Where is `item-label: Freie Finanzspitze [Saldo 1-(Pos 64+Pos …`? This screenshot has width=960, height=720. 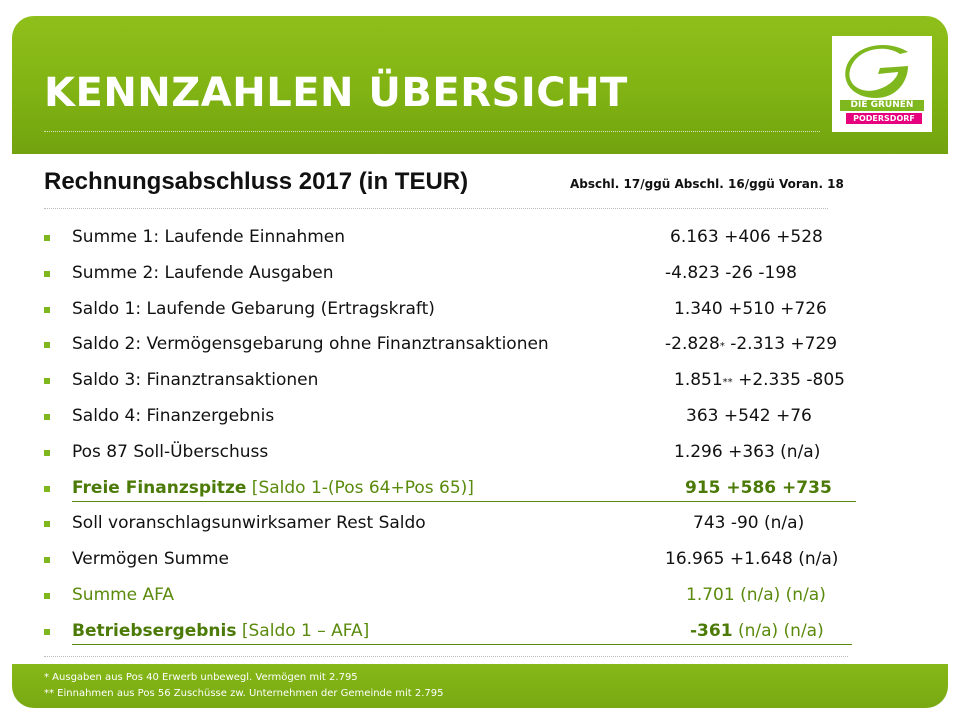
item-label: Freie Finanzspitze [Saldo 1-(Pos 64+Pos … is located at coordinates (273, 489).